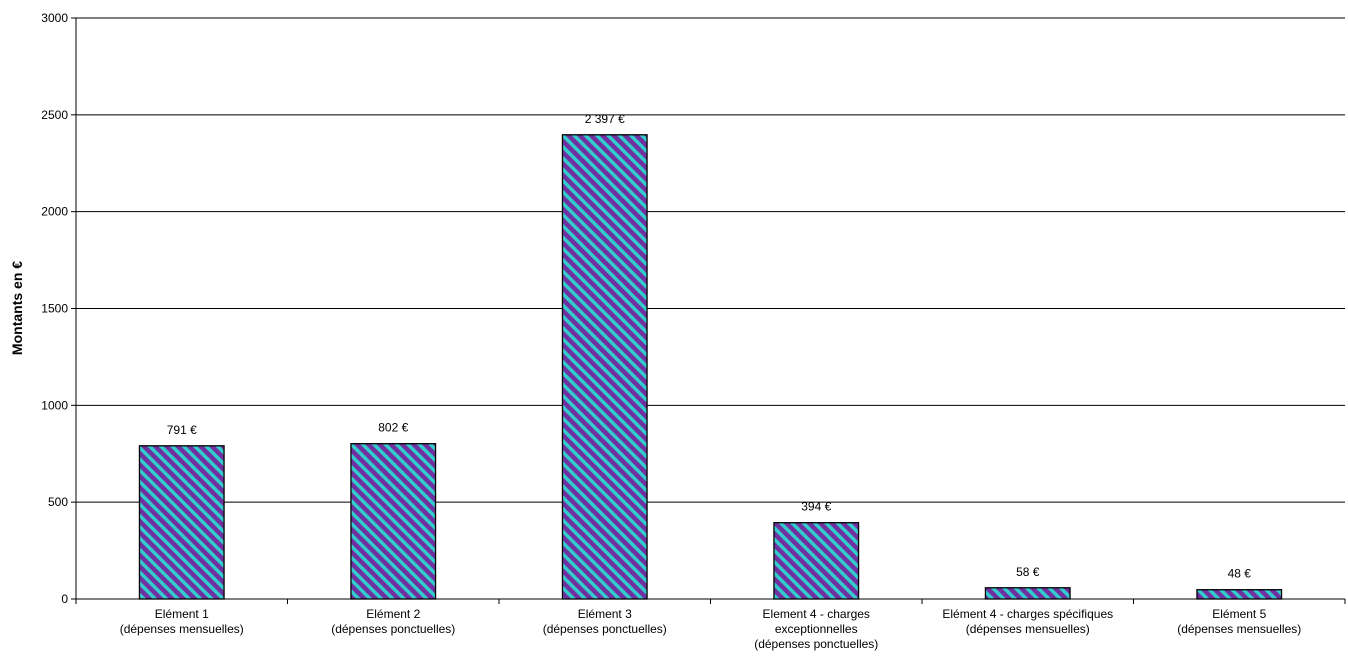 Image resolution: width=1348 pixels, height=664 pixels. What do you see at coordinates (54, 212) in the screenshot?
I see `y-tick-label: 2000` at bounding box center [54, 212].